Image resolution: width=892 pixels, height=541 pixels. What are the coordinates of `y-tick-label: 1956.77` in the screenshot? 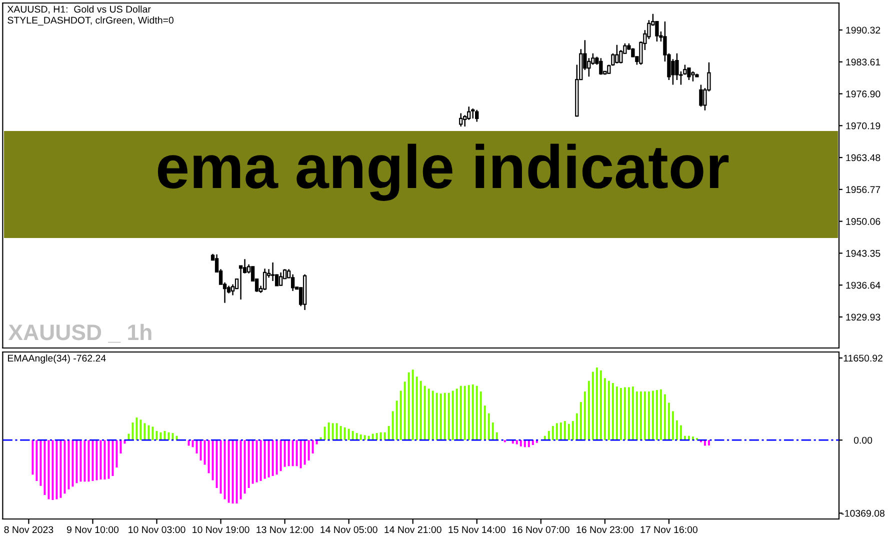 It's located at (863, 190).